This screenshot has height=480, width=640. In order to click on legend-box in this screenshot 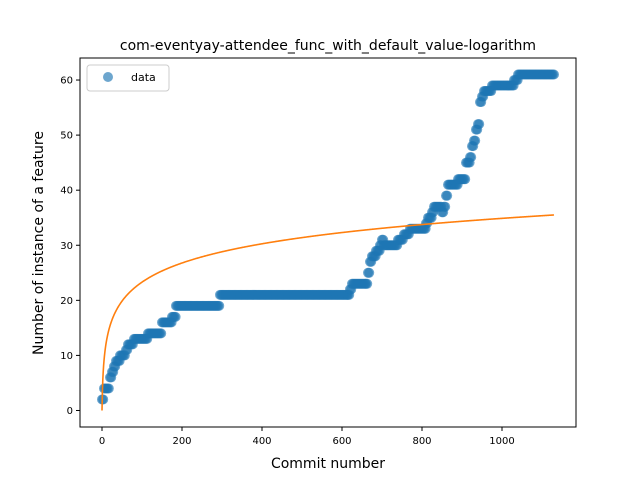, I will do `click(128, 78)`.